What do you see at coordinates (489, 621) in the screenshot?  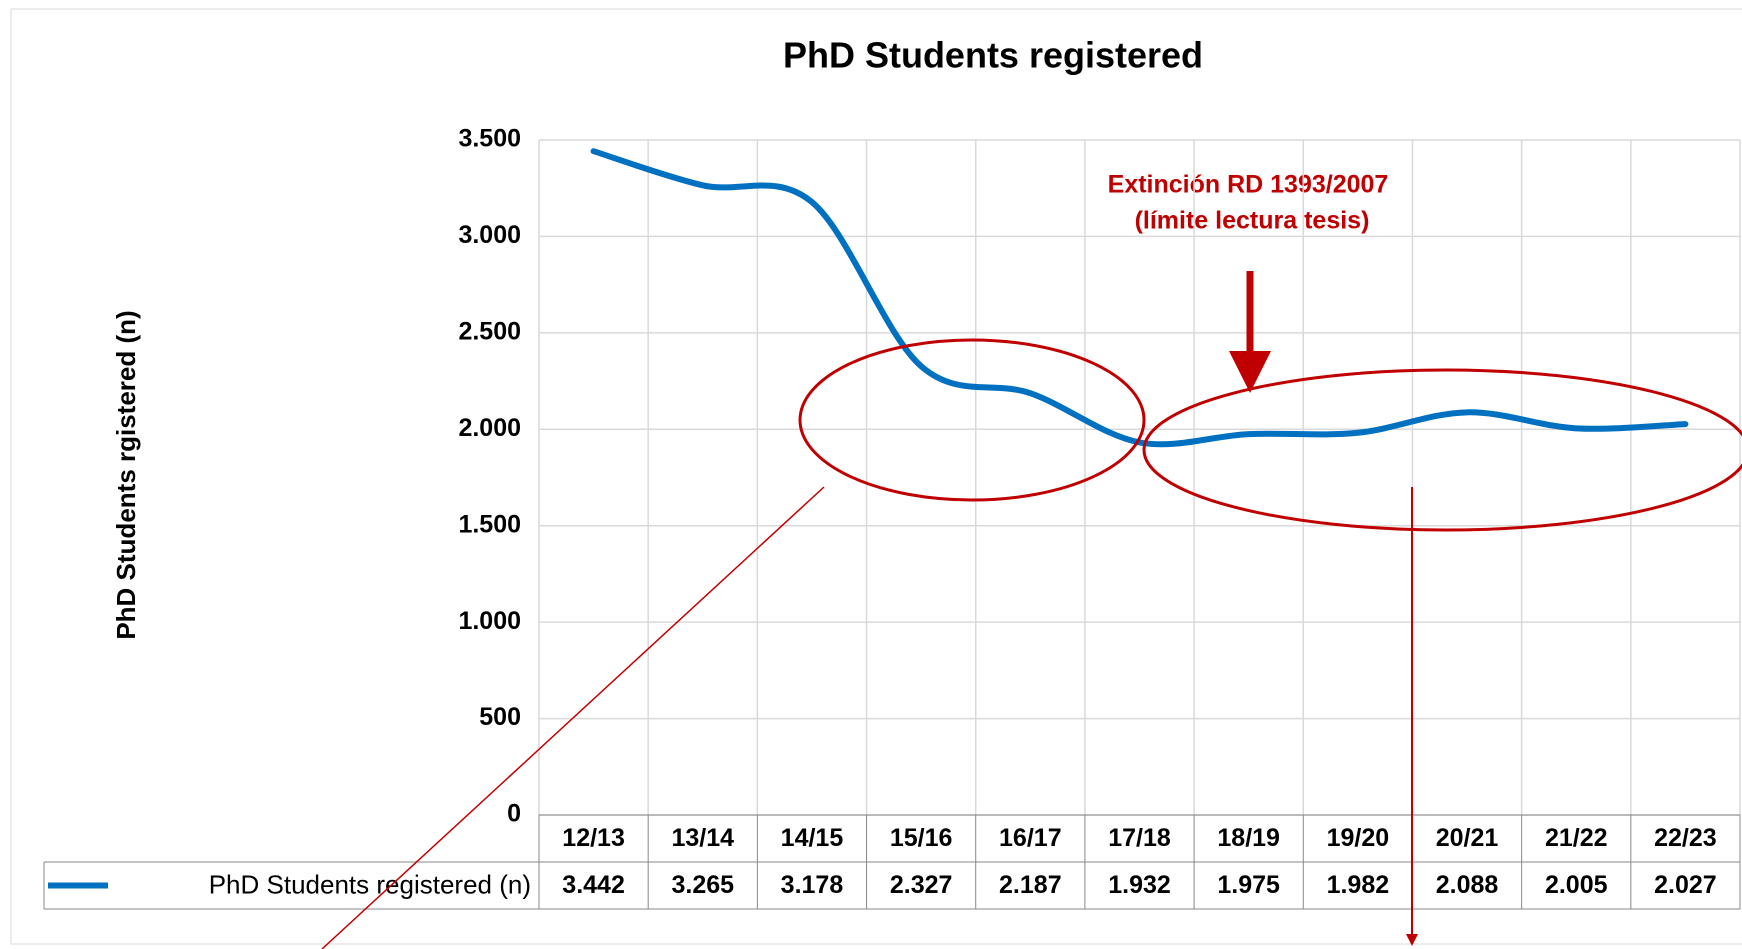 I see `y-tick-label: 1.000` at bounding box center [489, 621].